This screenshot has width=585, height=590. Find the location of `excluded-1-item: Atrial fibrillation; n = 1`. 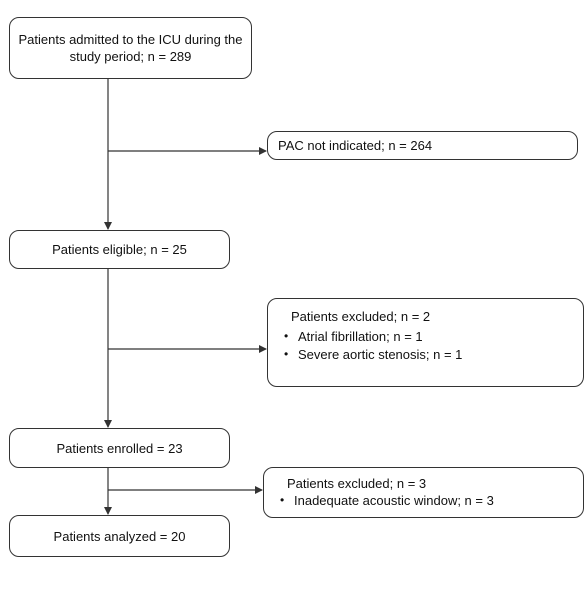

excluded-1-item: Atrial fibrillation; n = 1 is located at coordinates (433, 336).